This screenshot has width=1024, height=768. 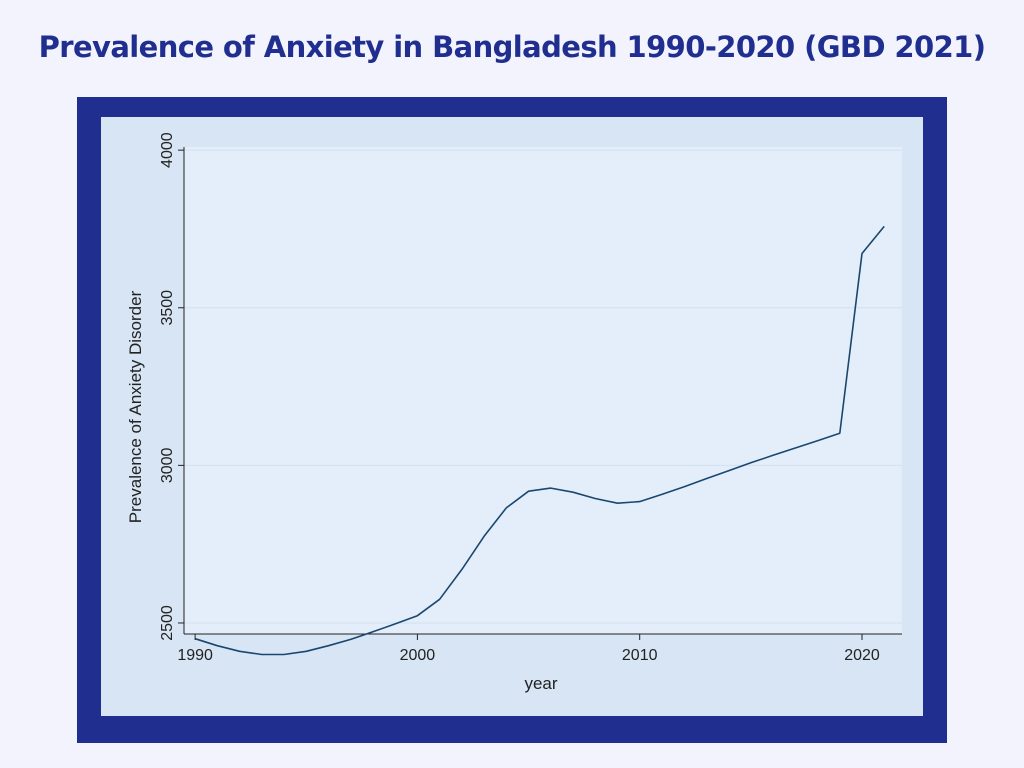 What do you see at coordinates (167, 150) in the screenshot?
I see `y-tick-label-4000: 4000` at bounding box center [167, 150].